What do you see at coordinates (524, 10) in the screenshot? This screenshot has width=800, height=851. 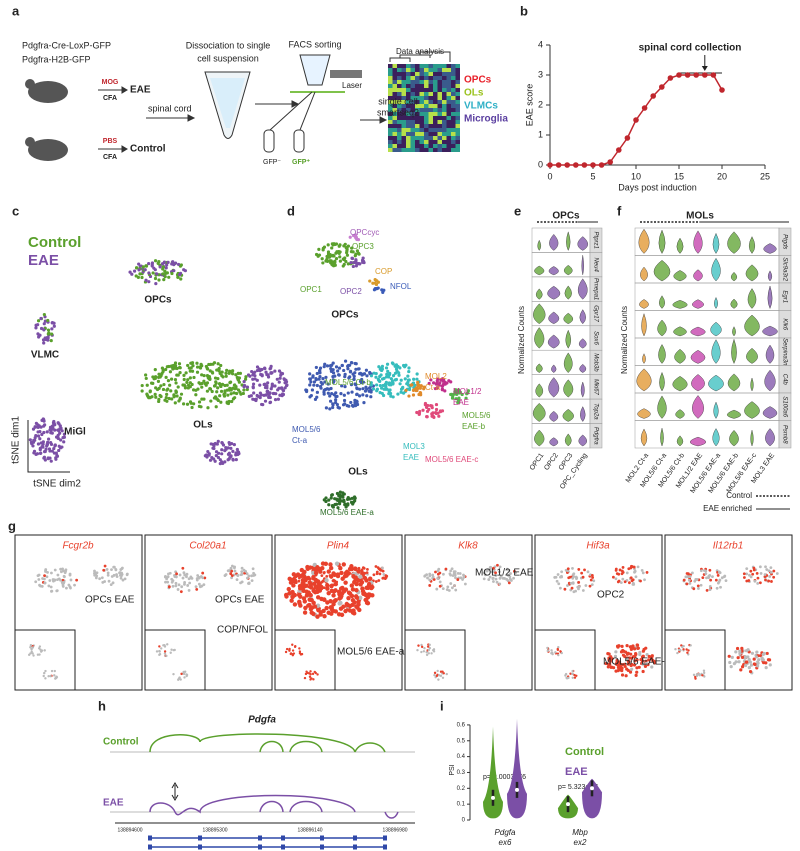 I see `panel-letter: b` at bounding box center [524, 10].